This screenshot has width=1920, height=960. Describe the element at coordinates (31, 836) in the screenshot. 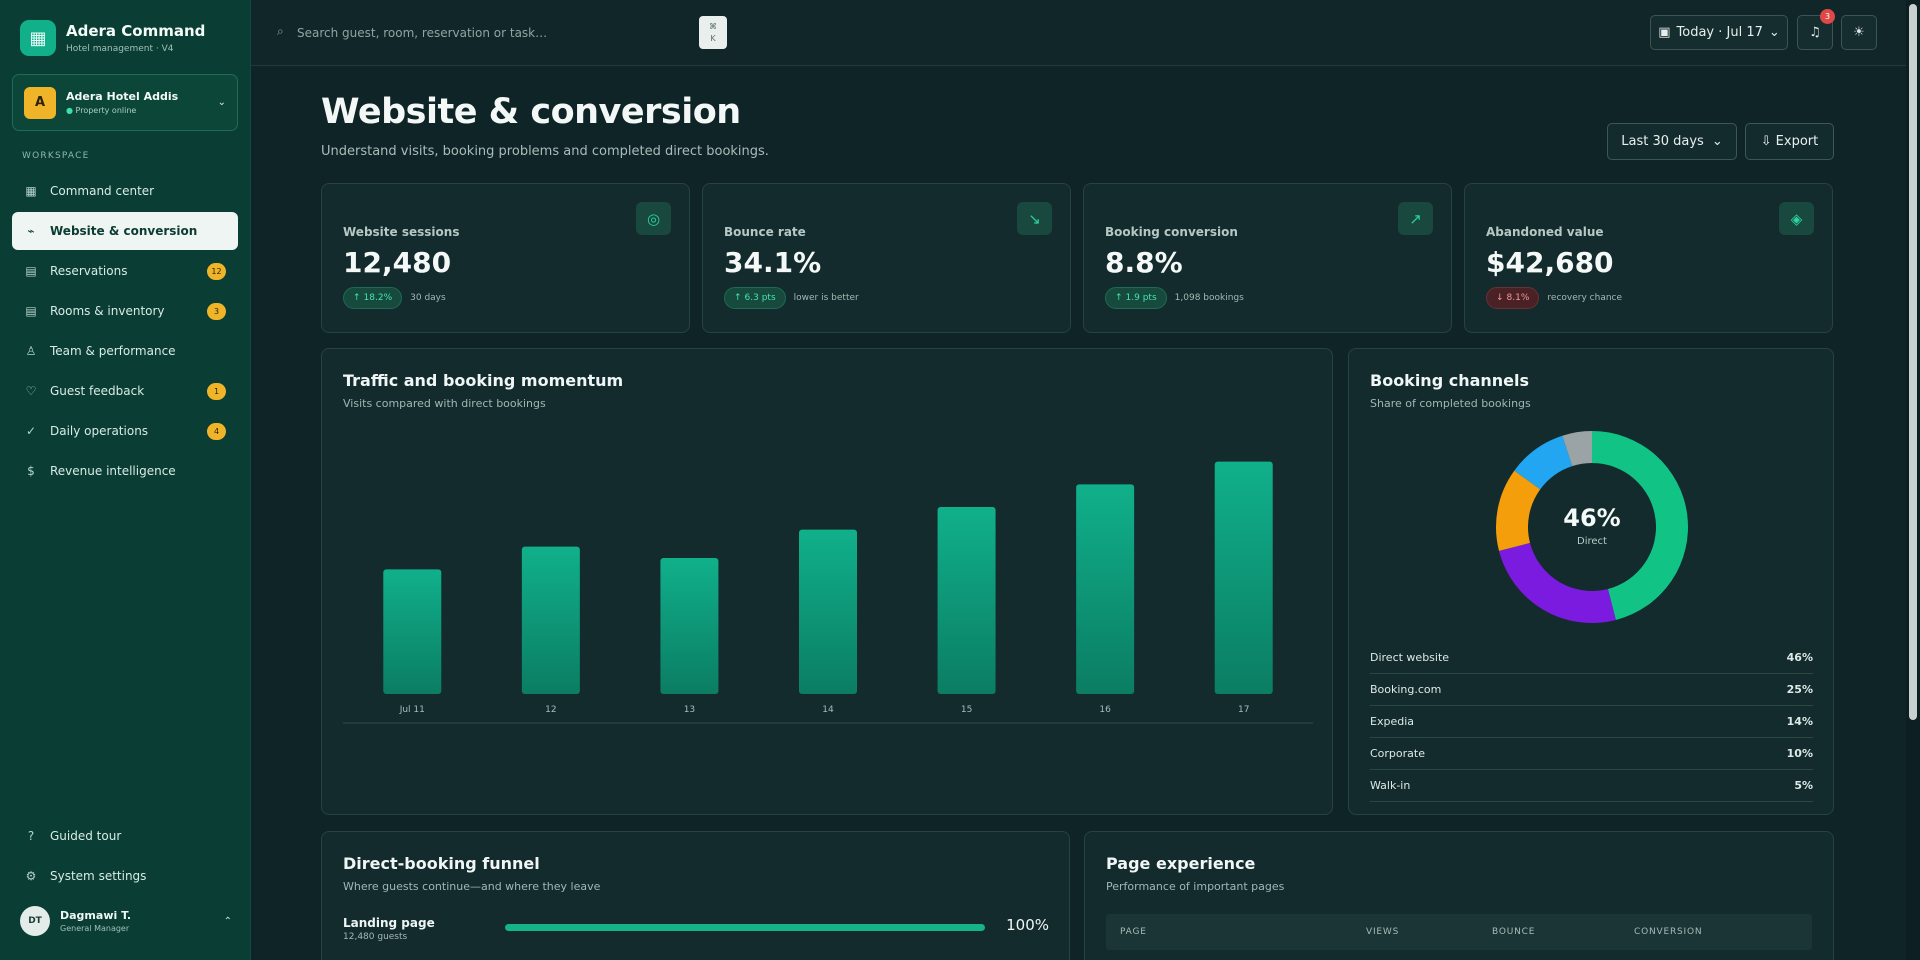

I see `help-icon: ?` at that location.